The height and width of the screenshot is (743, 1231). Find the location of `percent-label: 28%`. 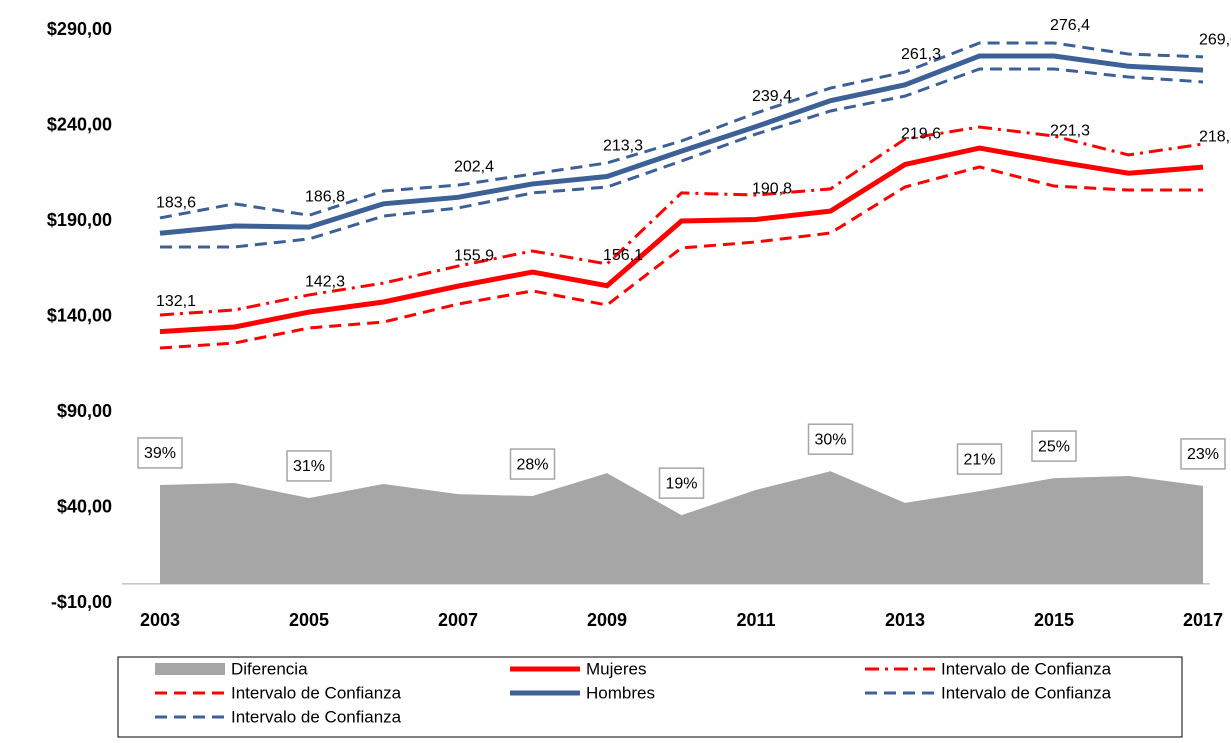

percent-label: 28% is located at coordinates (532, 464).